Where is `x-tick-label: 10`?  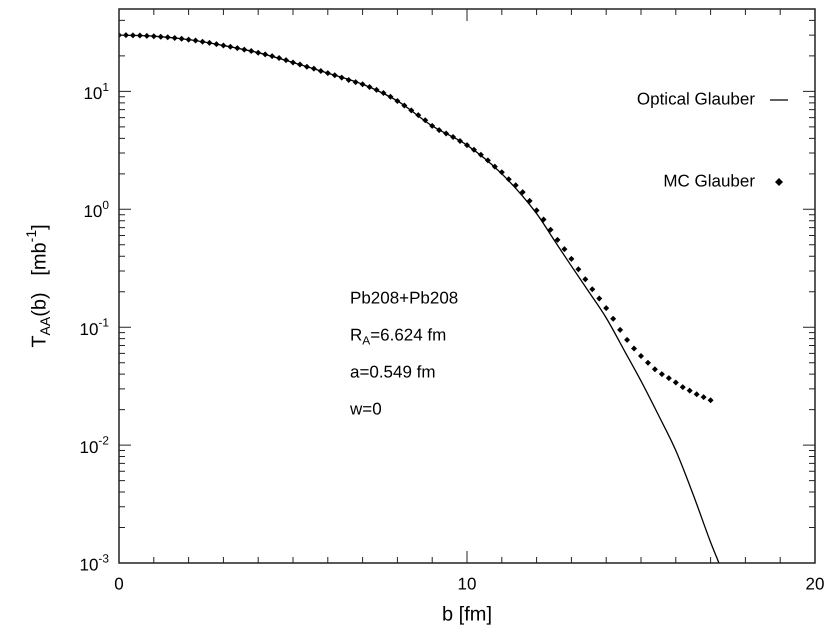
x-tick-label: 10 is located at coordinates (467, 584).